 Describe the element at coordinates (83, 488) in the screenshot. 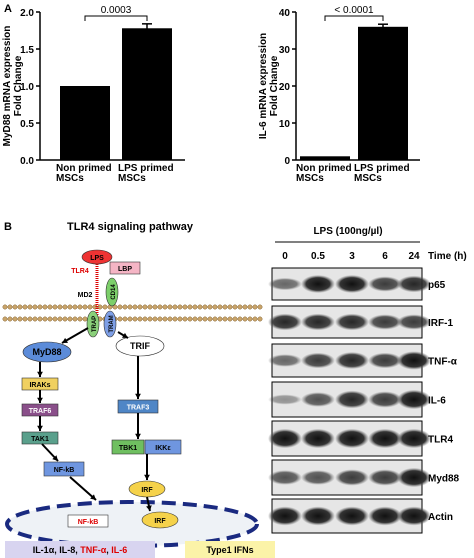

I see `arrow` at that location.